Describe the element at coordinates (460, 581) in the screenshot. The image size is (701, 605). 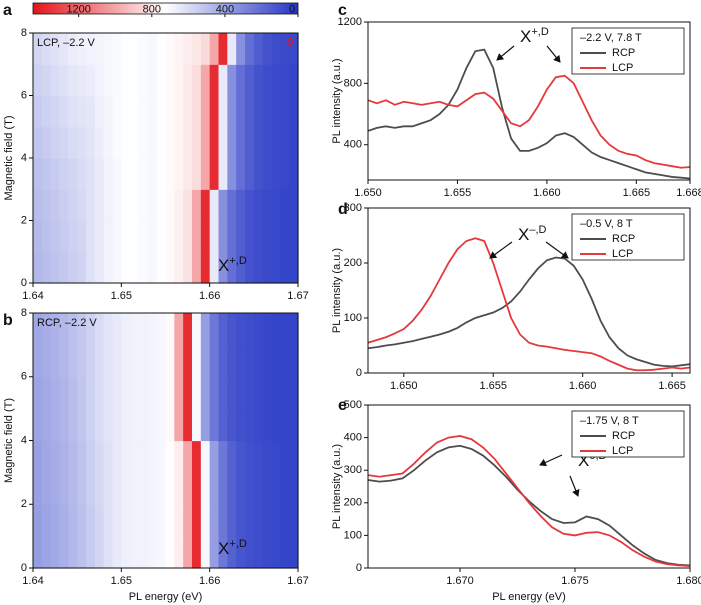
I see `x-tick-label: 1.670` at that location.